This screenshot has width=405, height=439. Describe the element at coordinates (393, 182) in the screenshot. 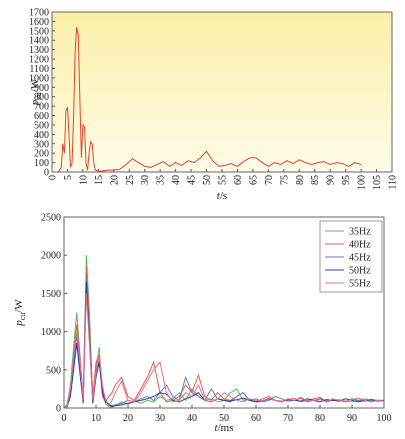

I see `x-tick-label: 110` at that location.